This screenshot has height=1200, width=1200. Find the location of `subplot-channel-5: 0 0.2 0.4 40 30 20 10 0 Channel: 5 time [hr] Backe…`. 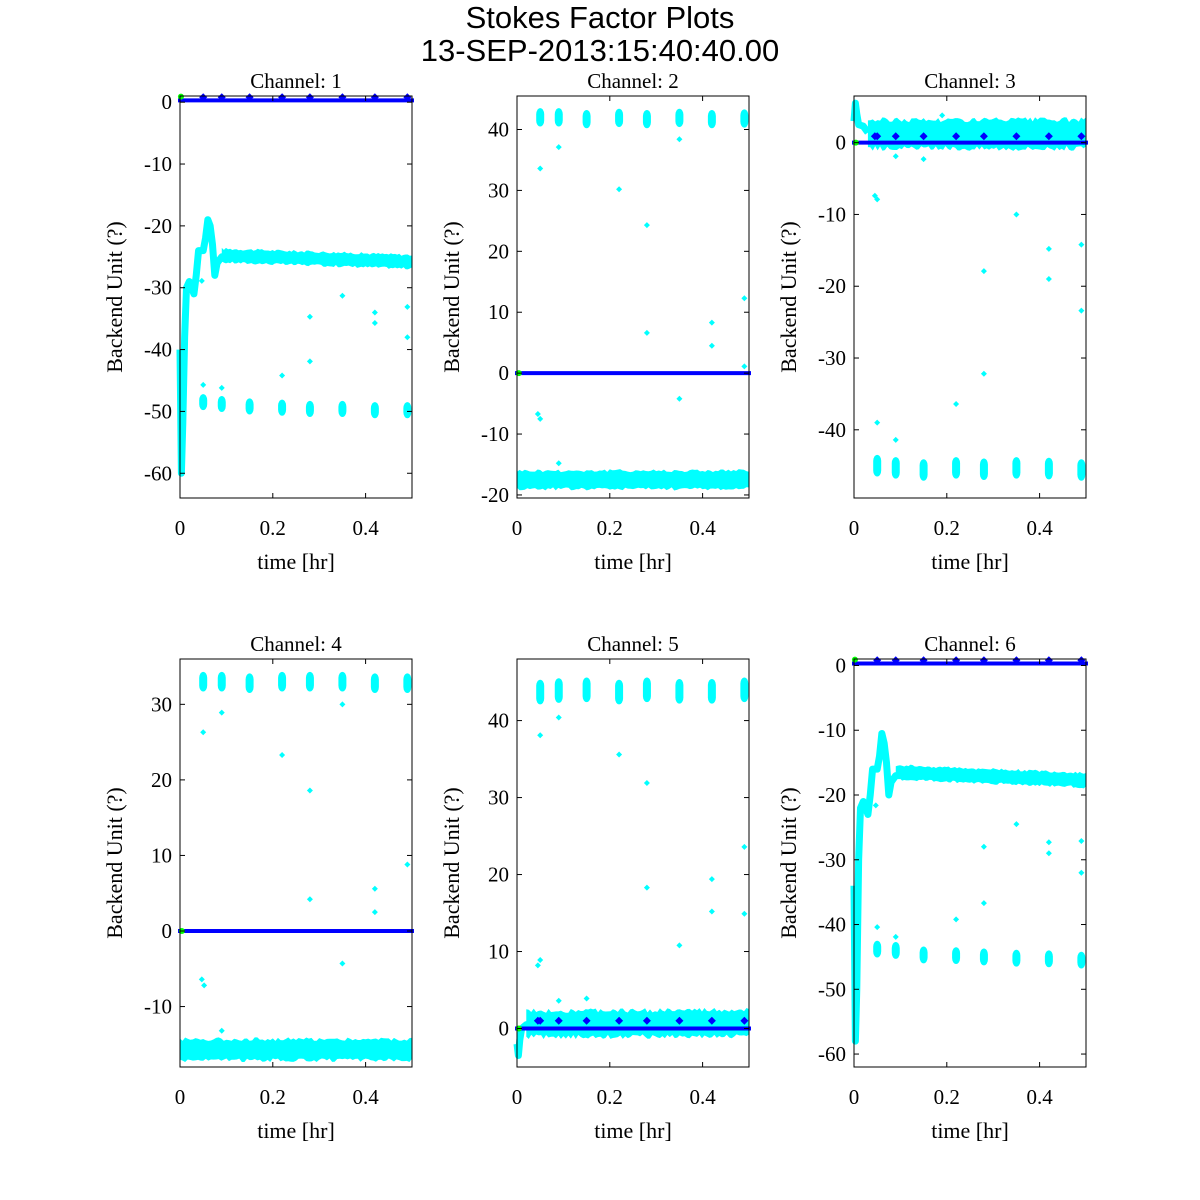

subplot-channel-5: 0 0.2 0.4 40 30 20 10 0 Channel: 5 time [hr] Backe… is located at coordinates (595, 887).